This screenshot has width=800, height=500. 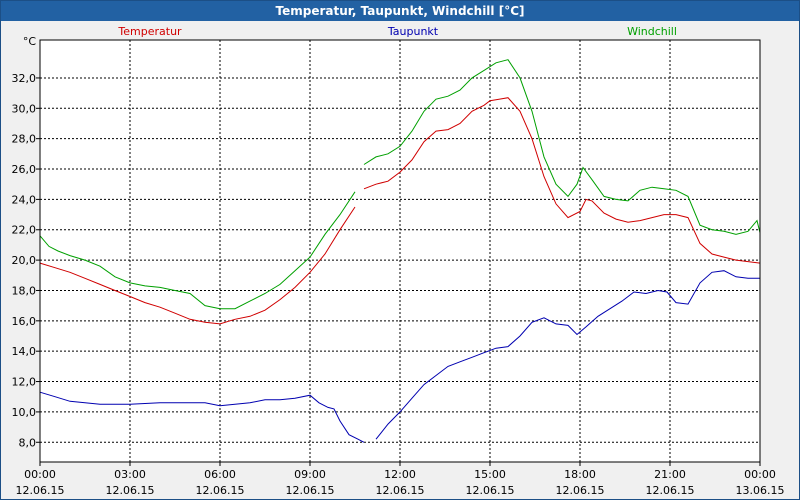 I want to click on legend: Temperatur Taupunkt Windchill, so click(x=397, y=31).